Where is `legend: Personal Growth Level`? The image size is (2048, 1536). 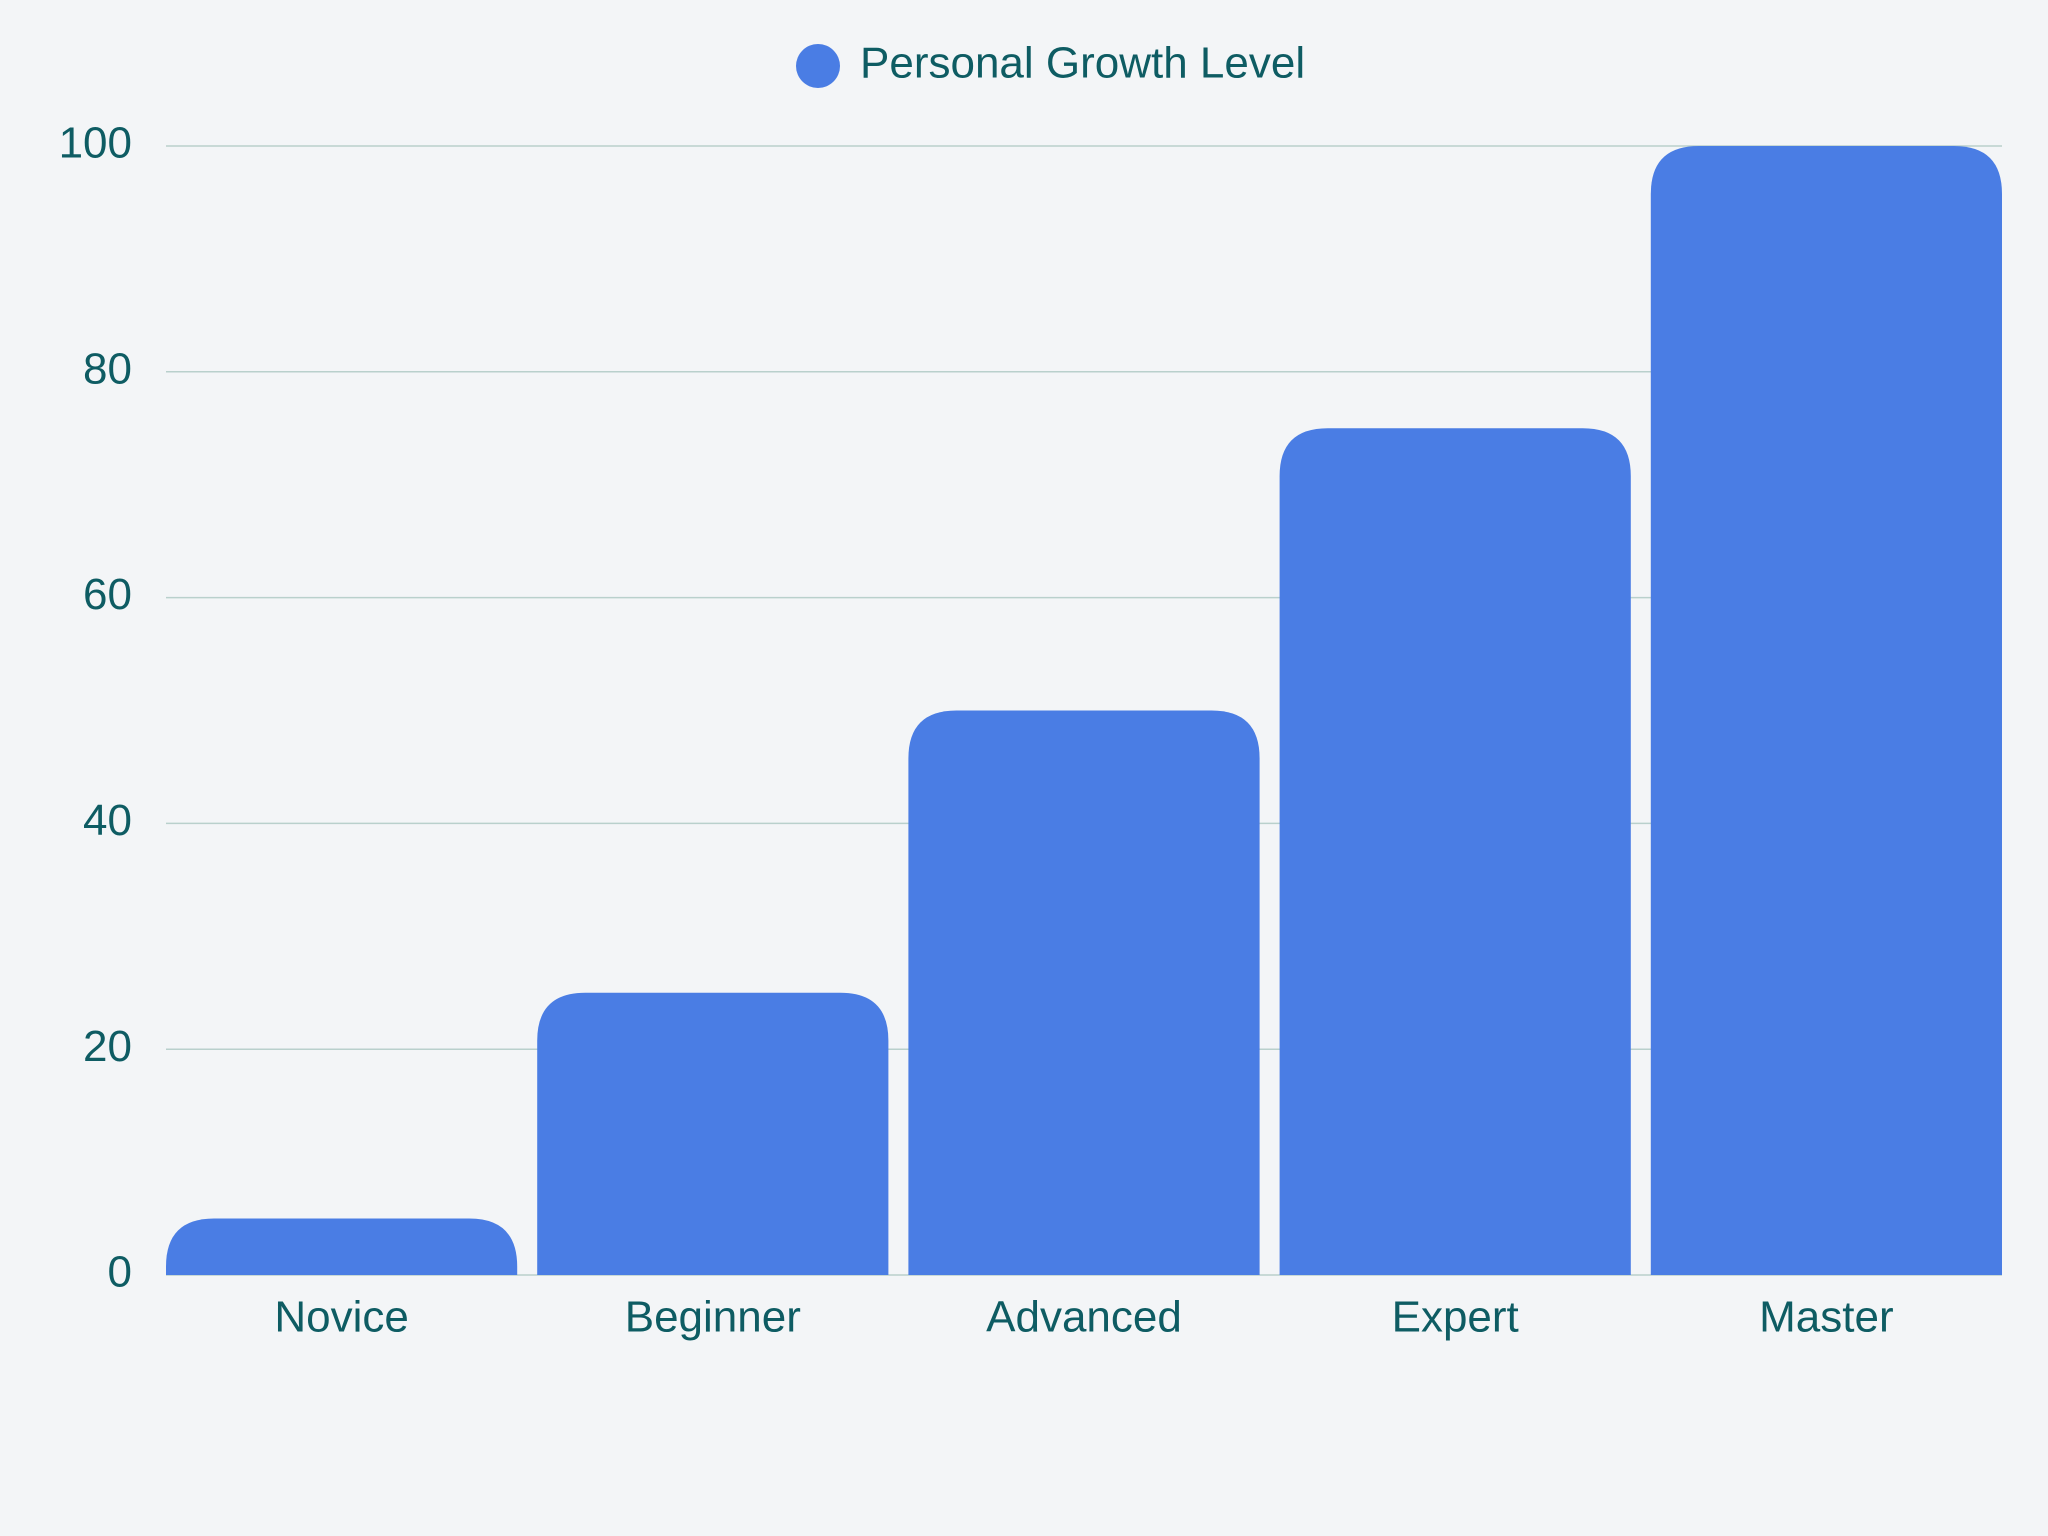 legend: Personal Growth Level is located at coordinates (1050, 63).